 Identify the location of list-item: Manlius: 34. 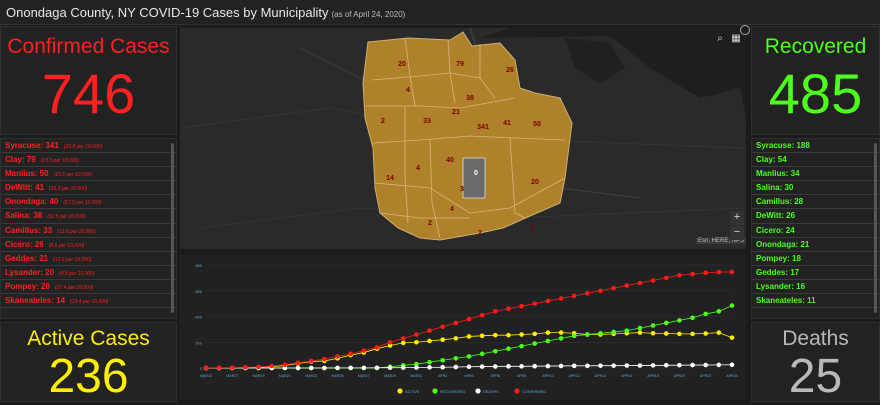
(815, 174).